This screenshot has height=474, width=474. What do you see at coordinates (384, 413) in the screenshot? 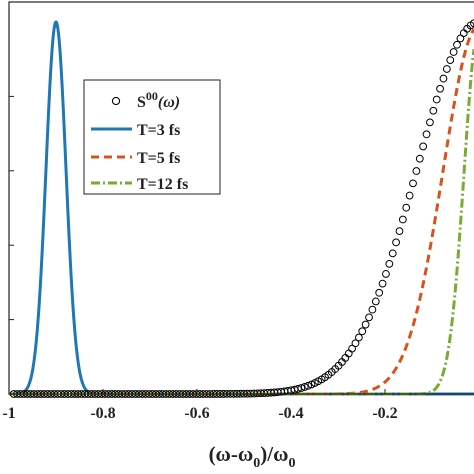
I see `x-tick-label: -0.2` at bounding box center [384, 413].